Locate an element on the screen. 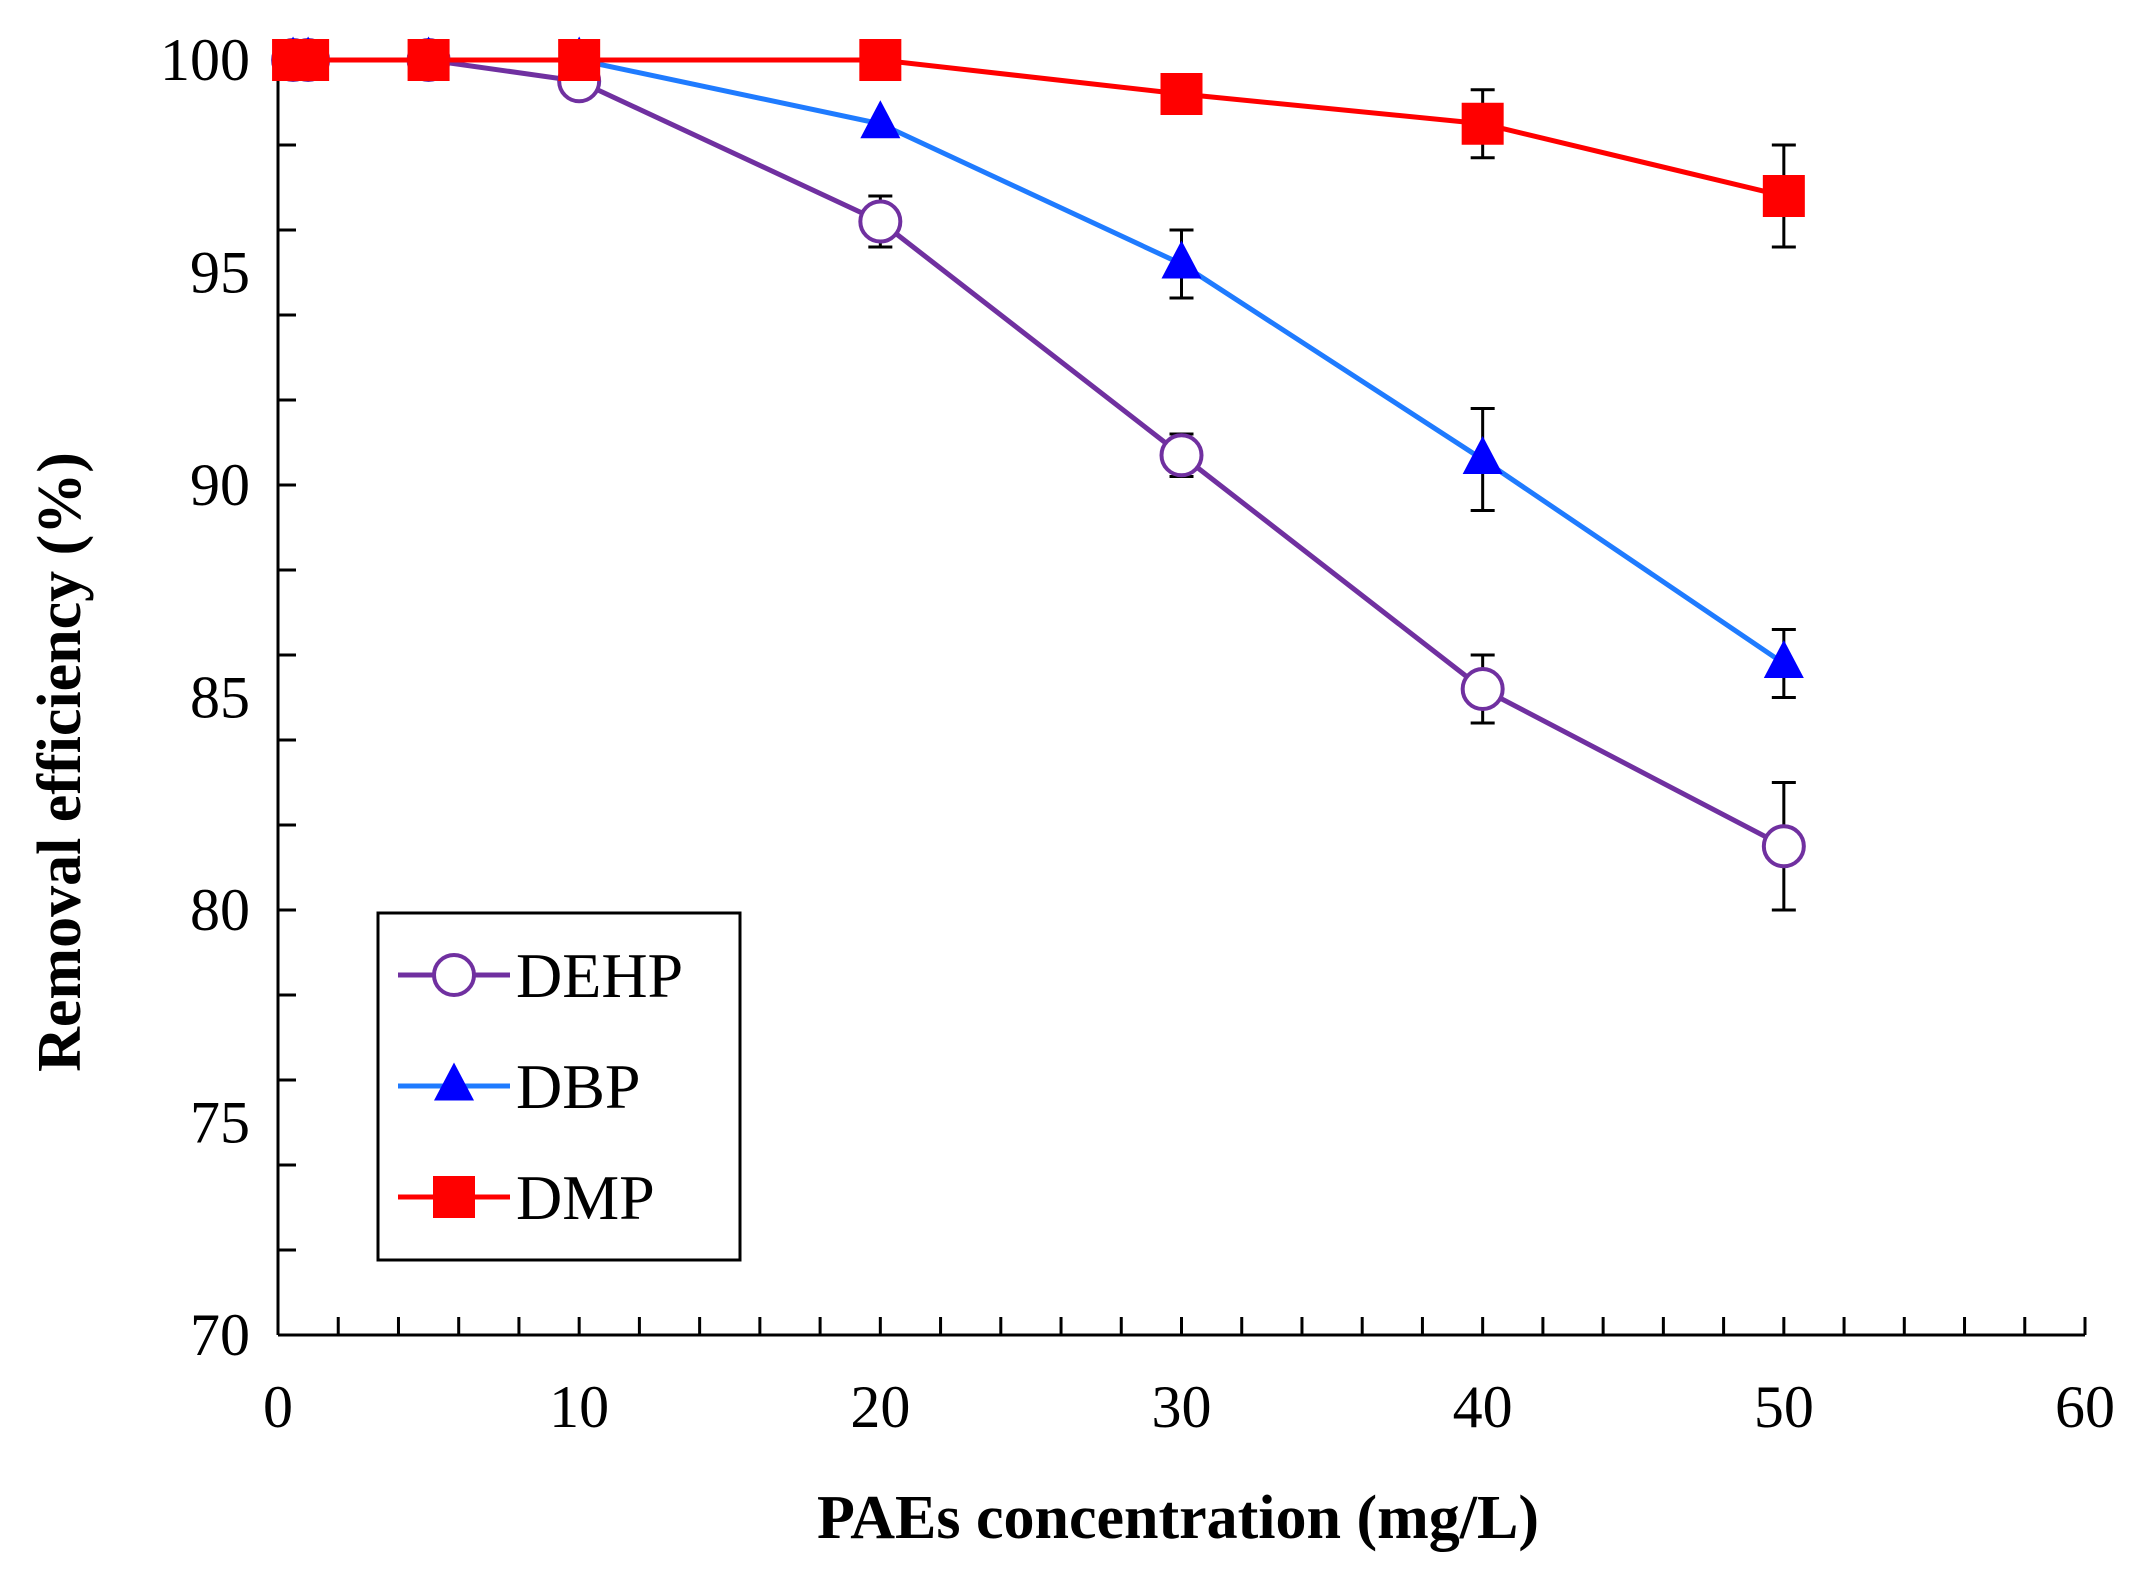 This screenshot has width=2138, height=1573. series-line-dmp is located at coordinates (1039, 128).